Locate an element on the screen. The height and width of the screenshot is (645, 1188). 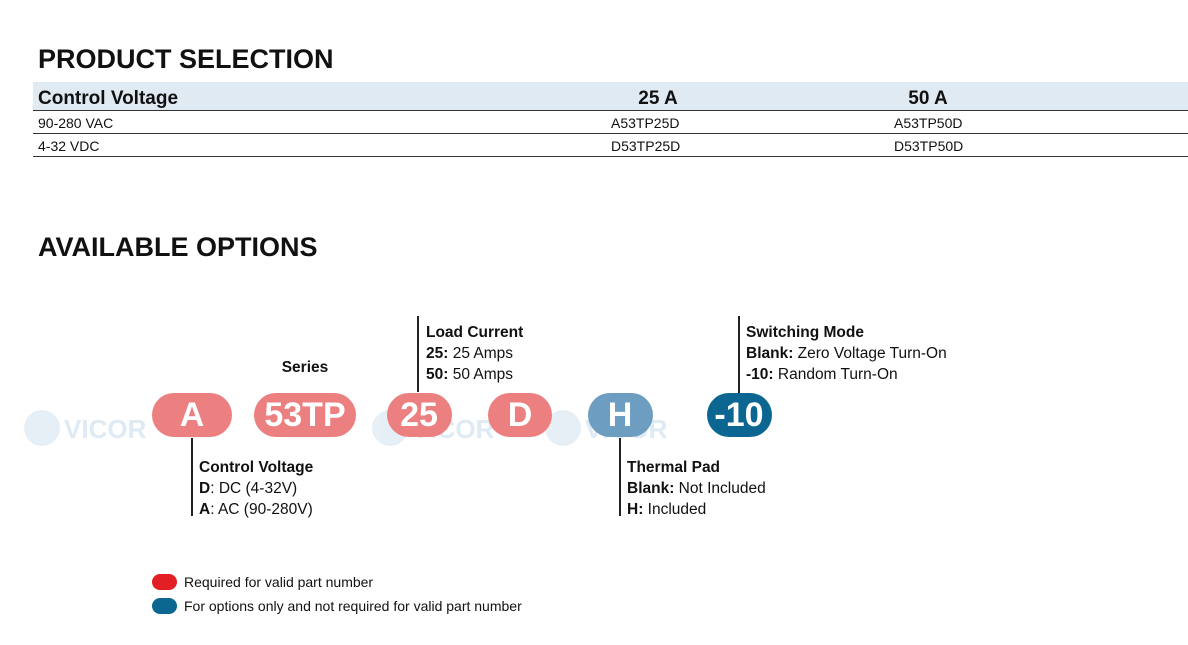
watermarks: VICOR VICOR VICOR is located at coordinates (346, 428).